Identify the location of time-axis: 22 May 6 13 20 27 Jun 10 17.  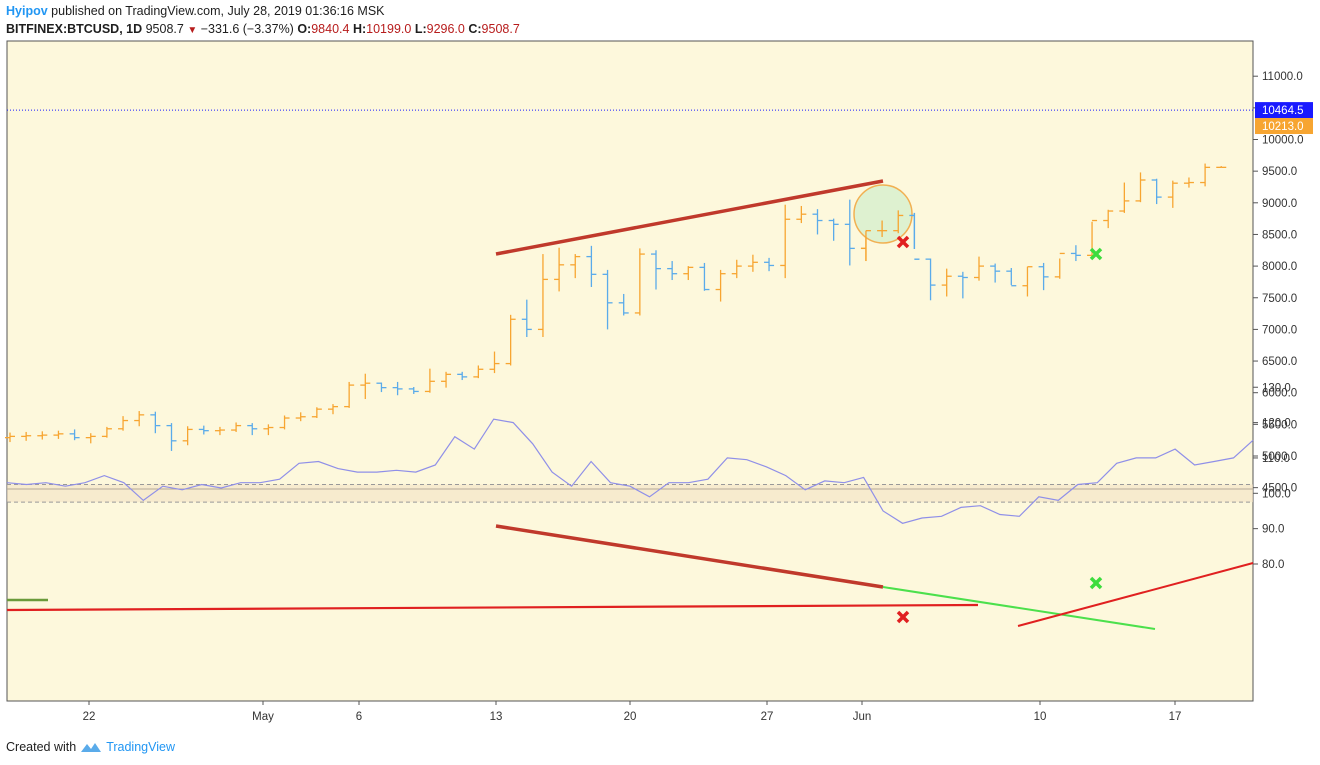
(632, 712).